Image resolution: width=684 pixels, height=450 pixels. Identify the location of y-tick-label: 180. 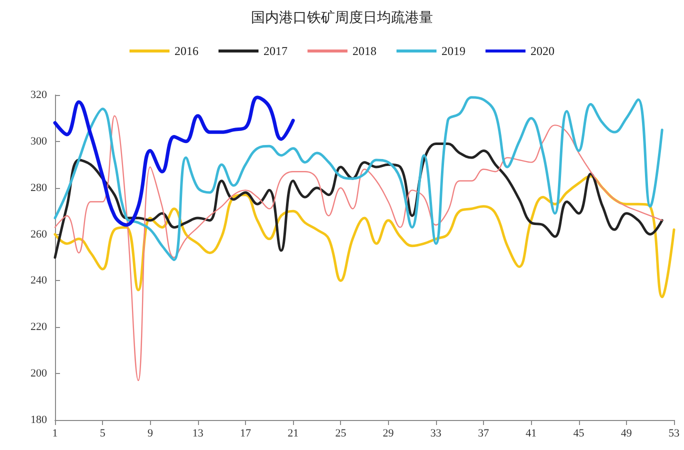
(39, 420).